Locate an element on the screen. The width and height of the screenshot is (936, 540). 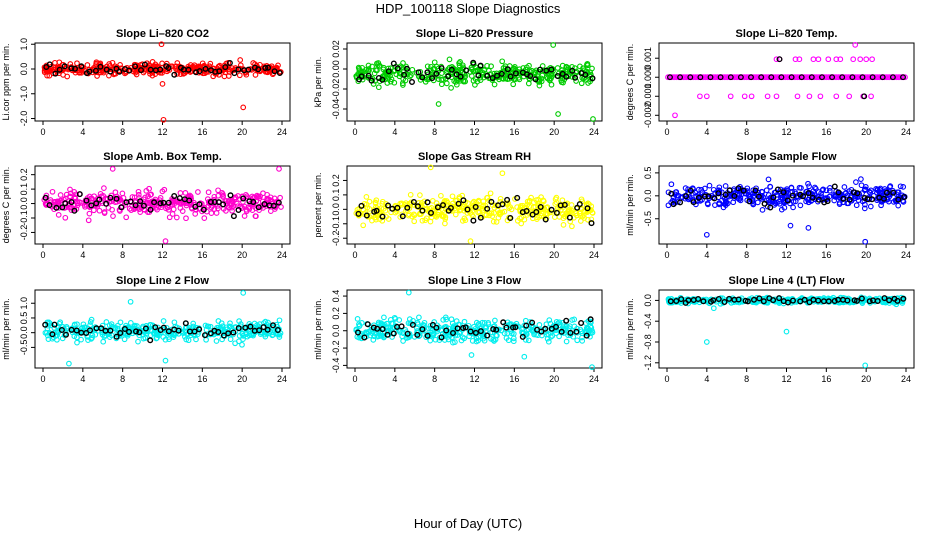
y-tick-label: -1.0 is located at coordinates (24, 94).